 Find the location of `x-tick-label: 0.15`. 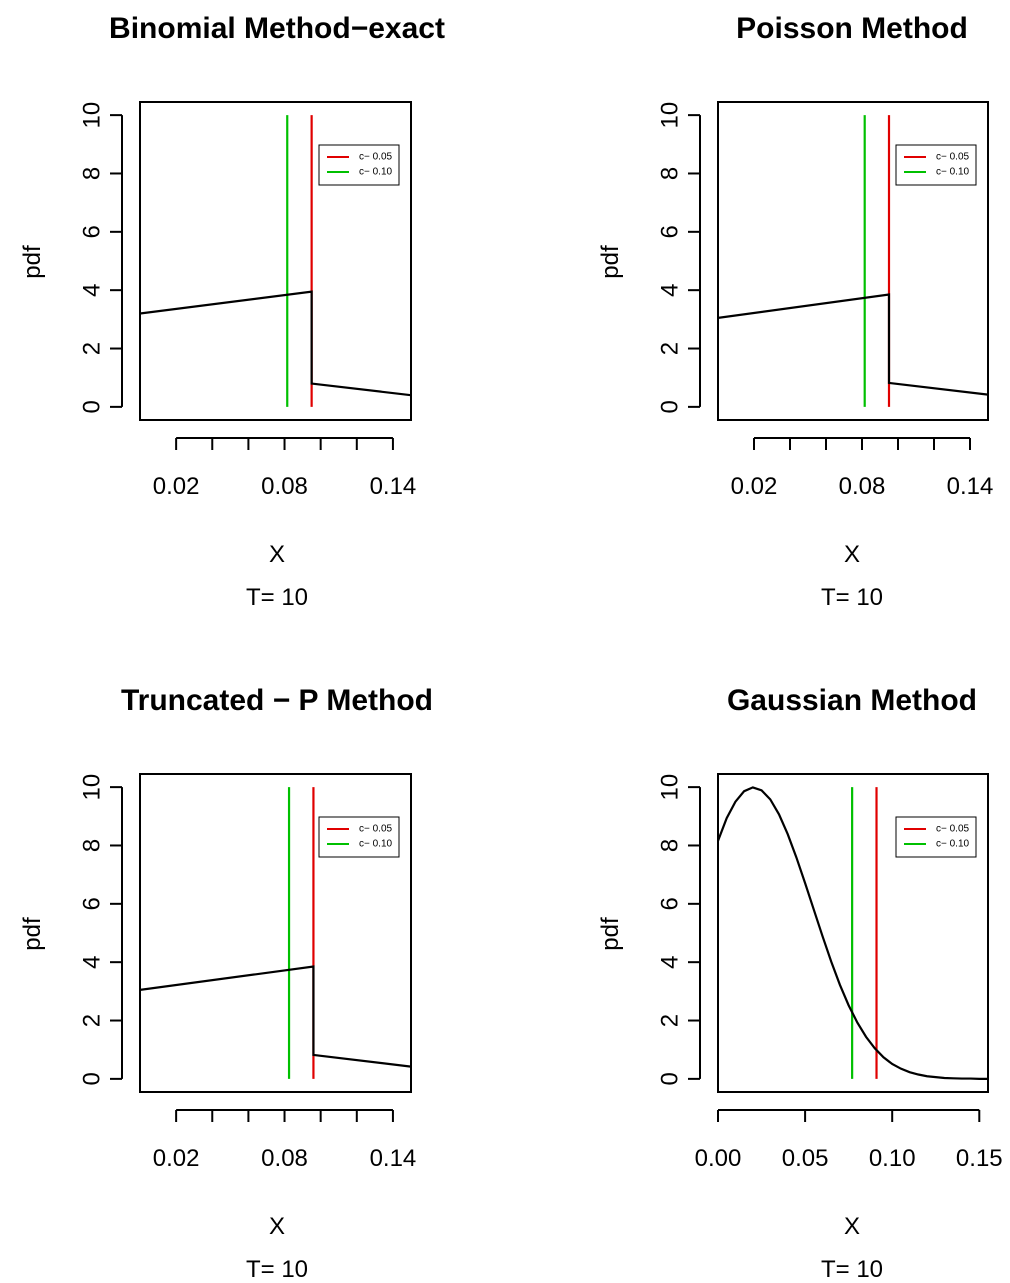

x-tick-label: 0.15 is located at coordinates (979, 1158).